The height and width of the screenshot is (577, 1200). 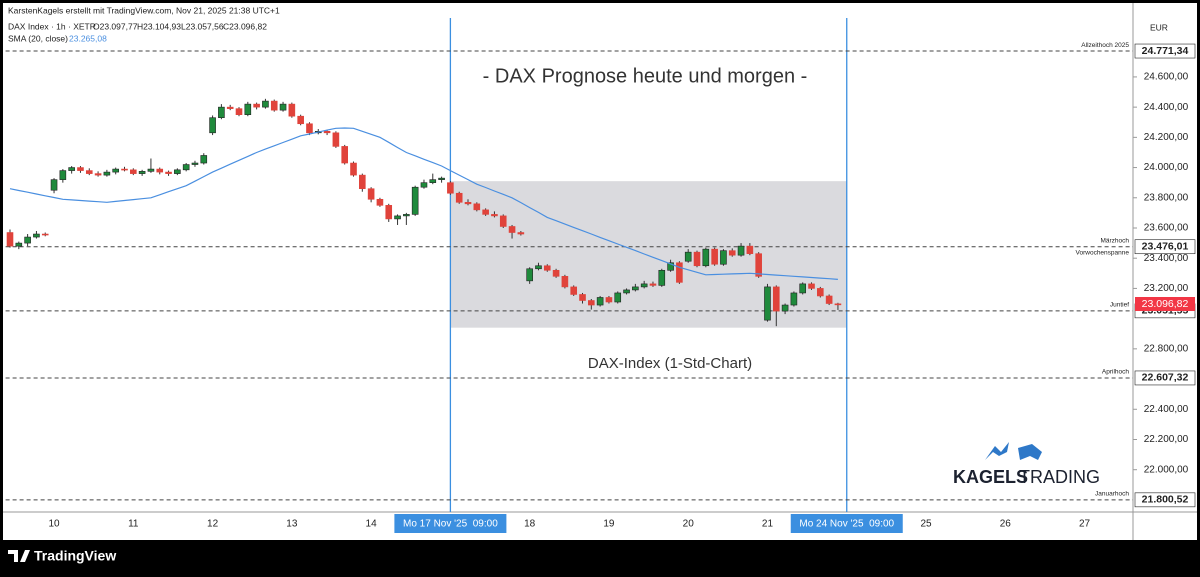 I want to click on bear-icon, so click(x=1030, y=452).